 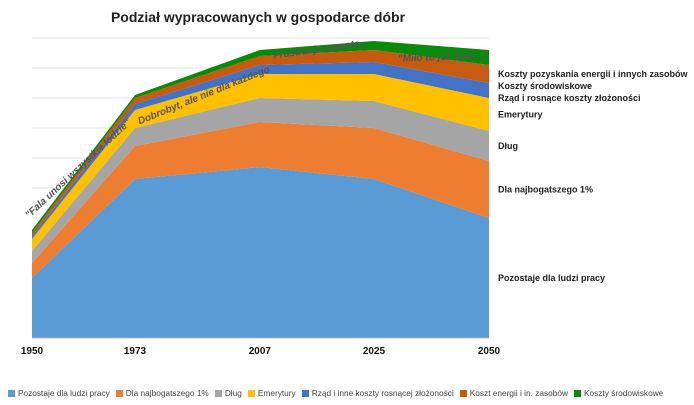 What do you see at coordinates (167, 393) in the screenshot?
I see `legend-label: Dla najbogatszego 1%` at bounding box center [167, 393].